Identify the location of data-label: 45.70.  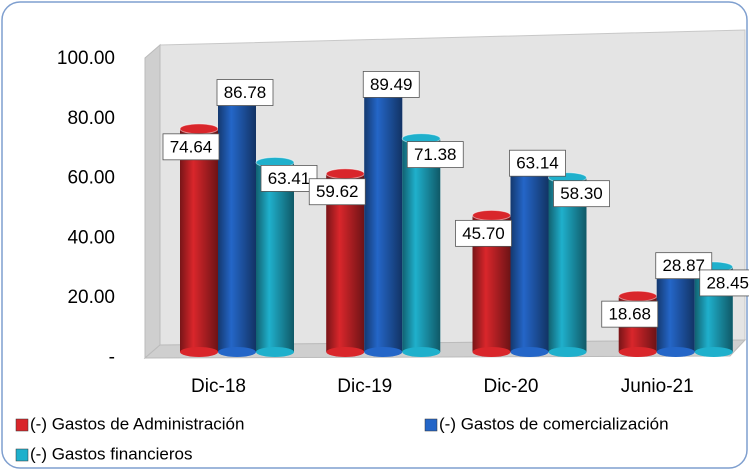
(483, 233).